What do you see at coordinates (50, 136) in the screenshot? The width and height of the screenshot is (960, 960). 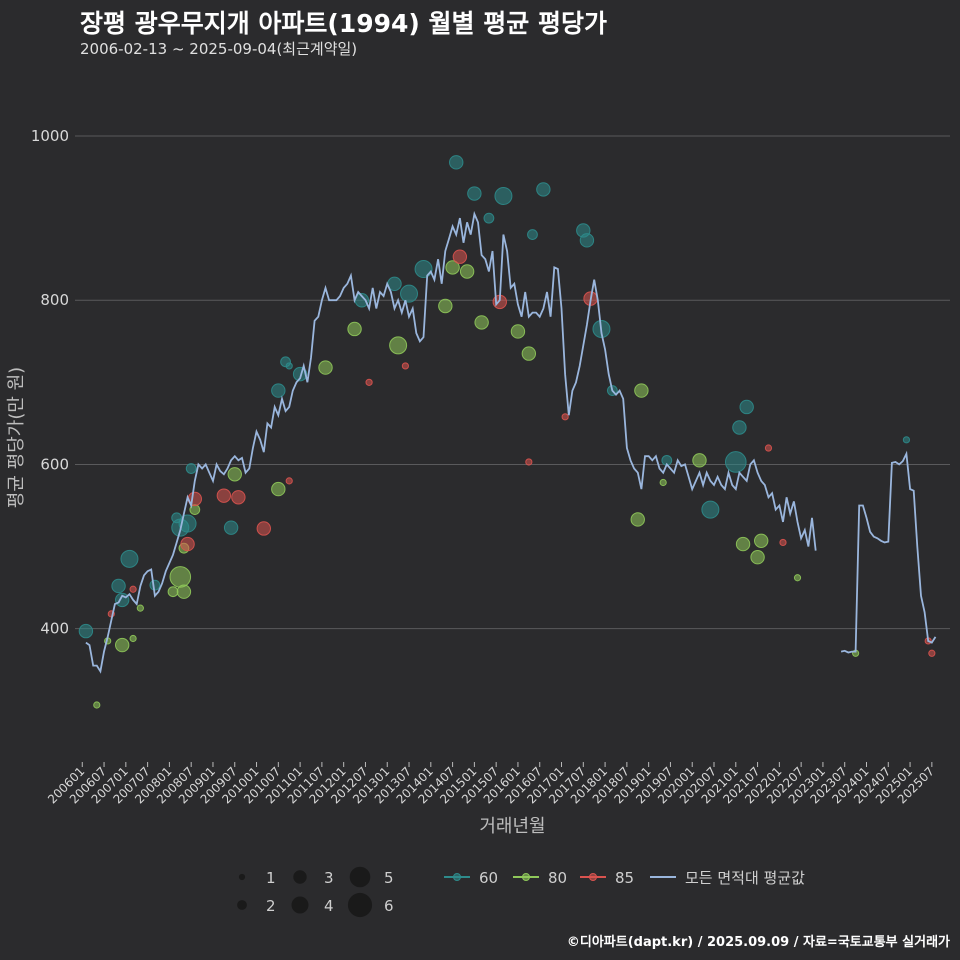 I see `y-tick-label: 1000` at bounding box center [50, 136].